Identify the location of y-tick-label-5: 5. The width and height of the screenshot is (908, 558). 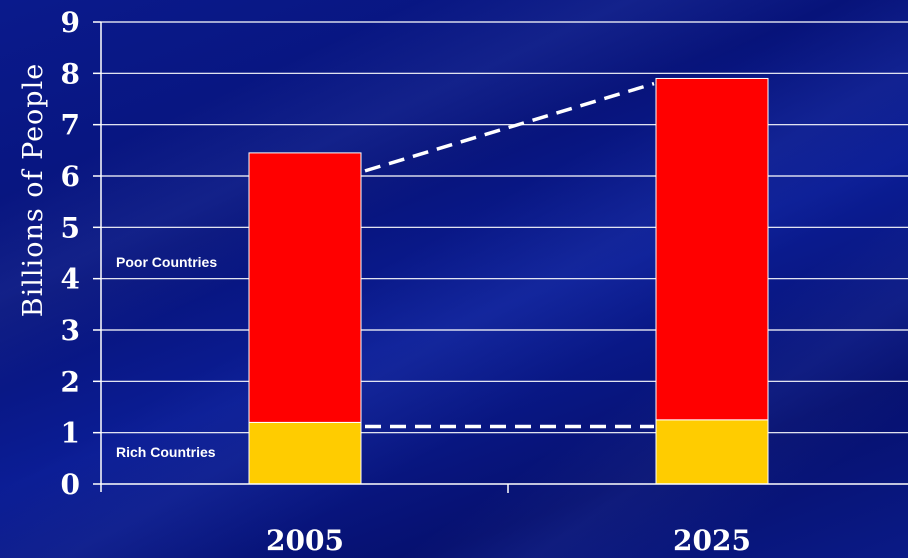
(70, 227).